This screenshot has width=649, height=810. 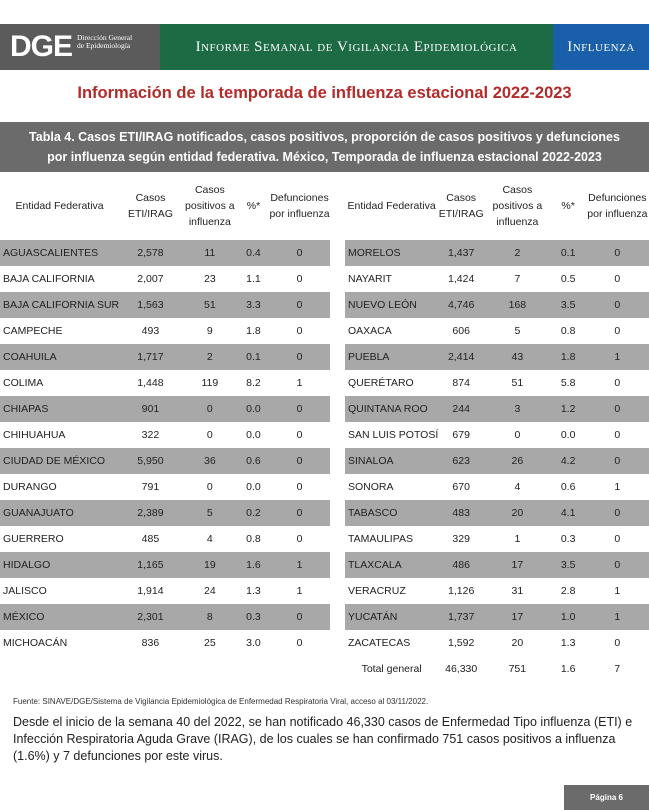 What do you see at coordinates (165, 253) in the screenshot?
I see `table-row: AGUASCALIENTES 2,578 11 0.4 0` at bounding box center [165, 253].